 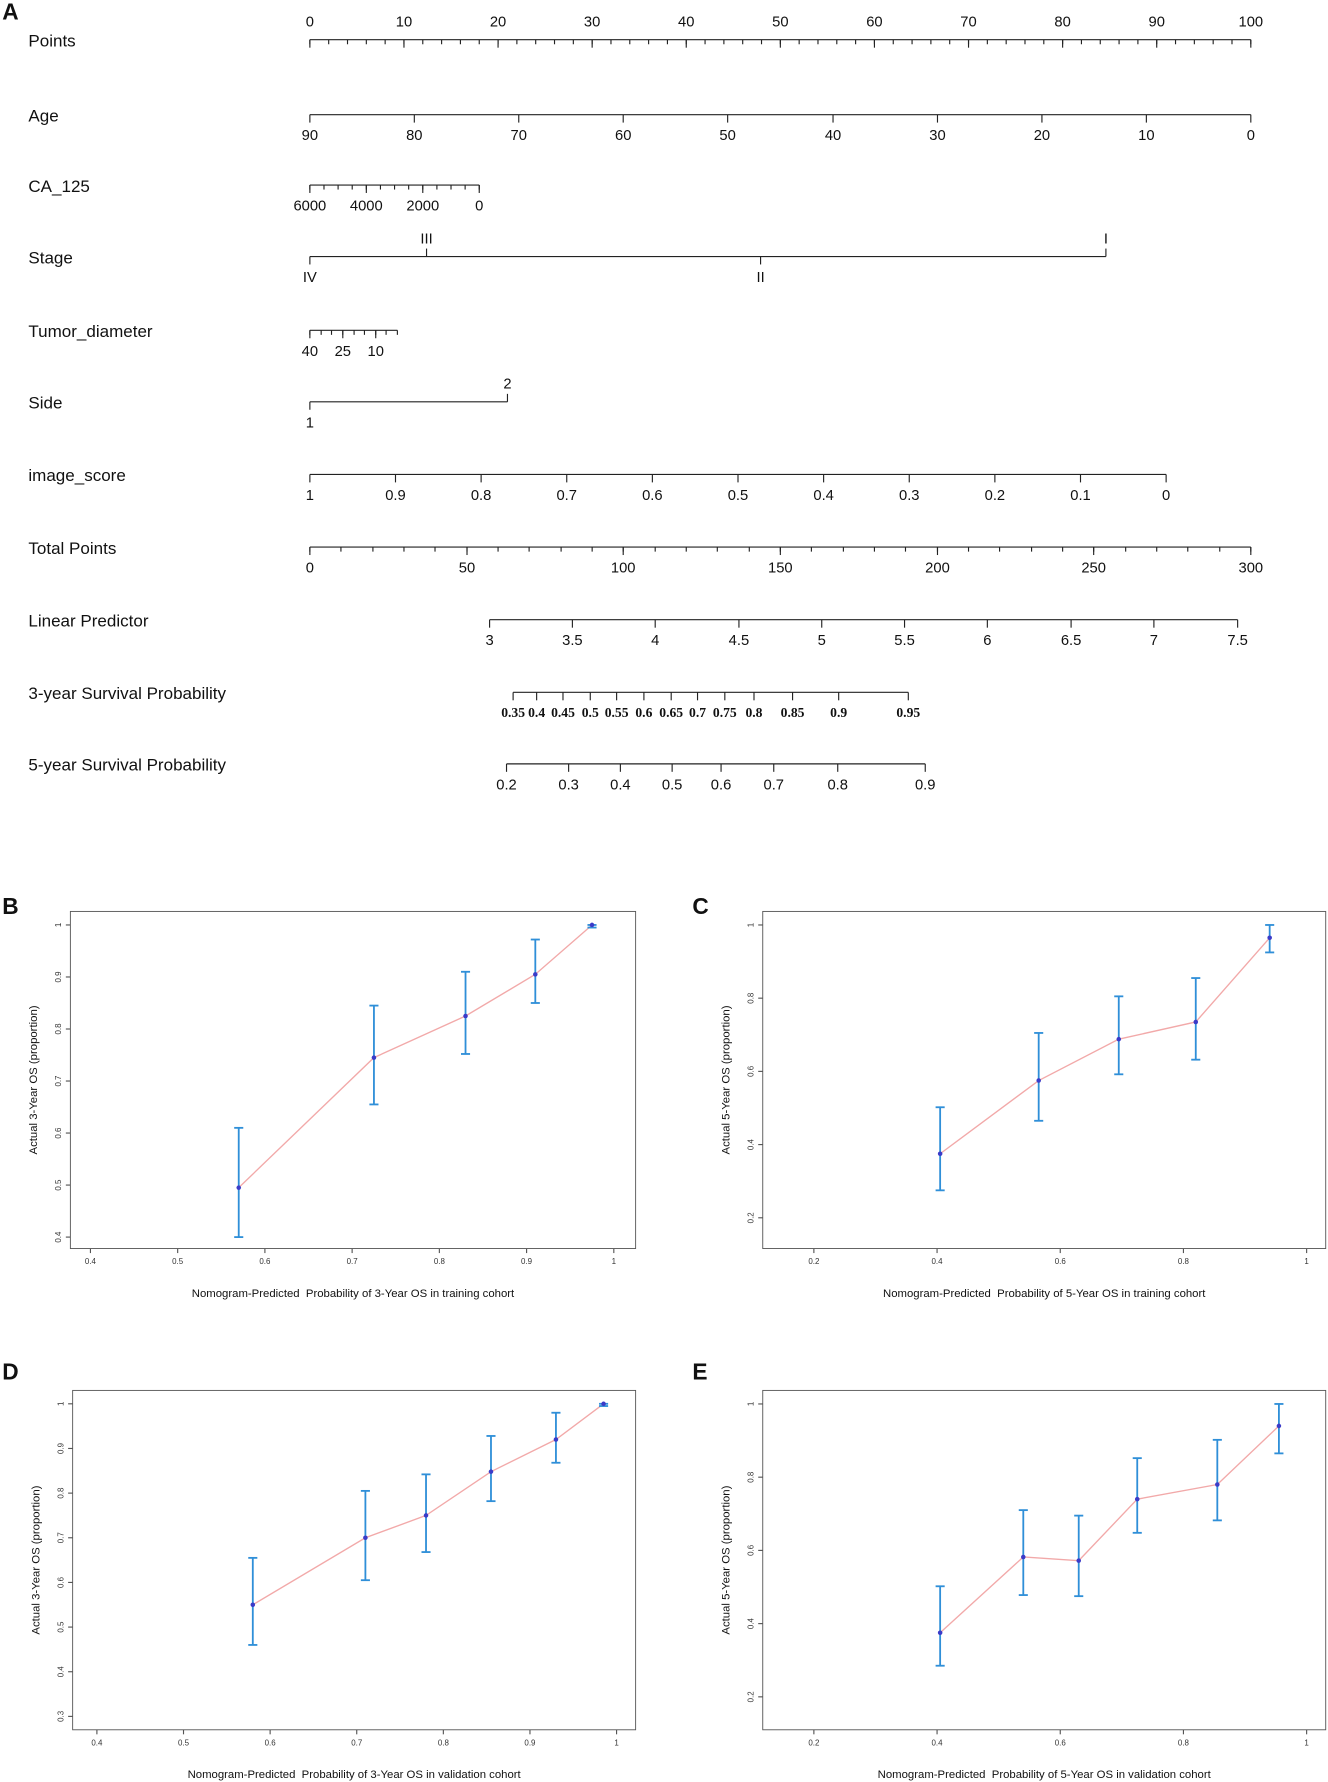 What do you see at coordinates (58, 1029) in the screenshot?
I see `y-tick-label: 0.8` at bounding box center [58, 1029].